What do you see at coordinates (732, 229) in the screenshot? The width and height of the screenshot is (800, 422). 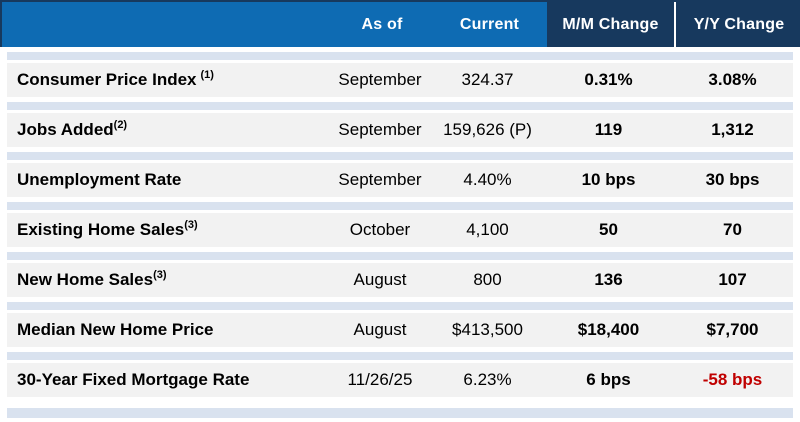 I see `yy-change-value: 70` at bounding box center [732, 229].